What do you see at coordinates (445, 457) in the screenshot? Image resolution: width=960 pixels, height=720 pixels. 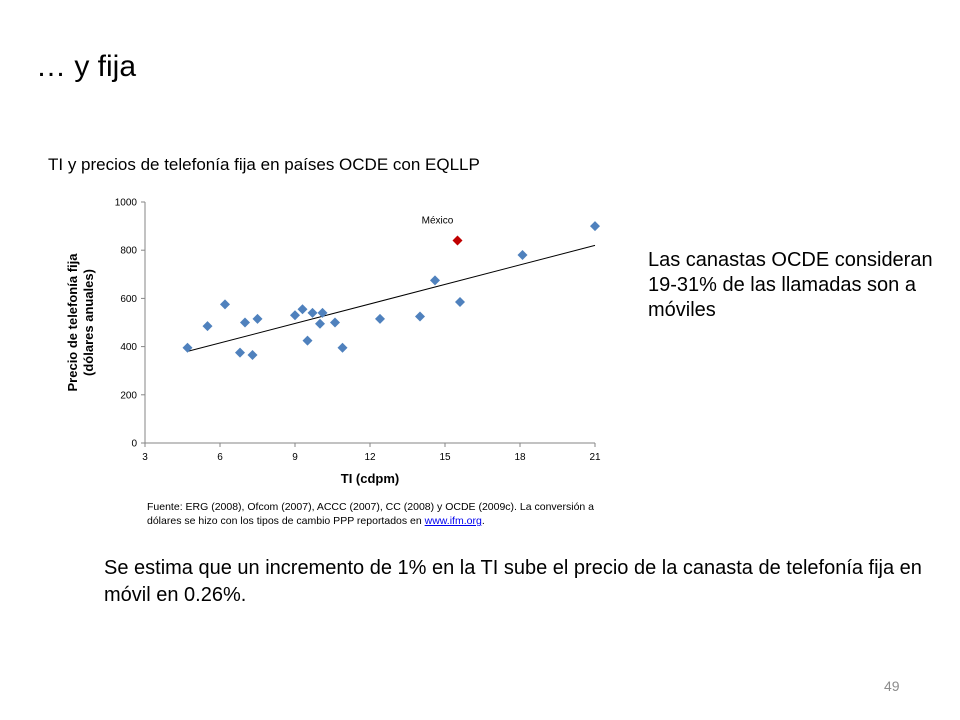 I see `x-tick-label: 15` at bounding box center [445, 457].